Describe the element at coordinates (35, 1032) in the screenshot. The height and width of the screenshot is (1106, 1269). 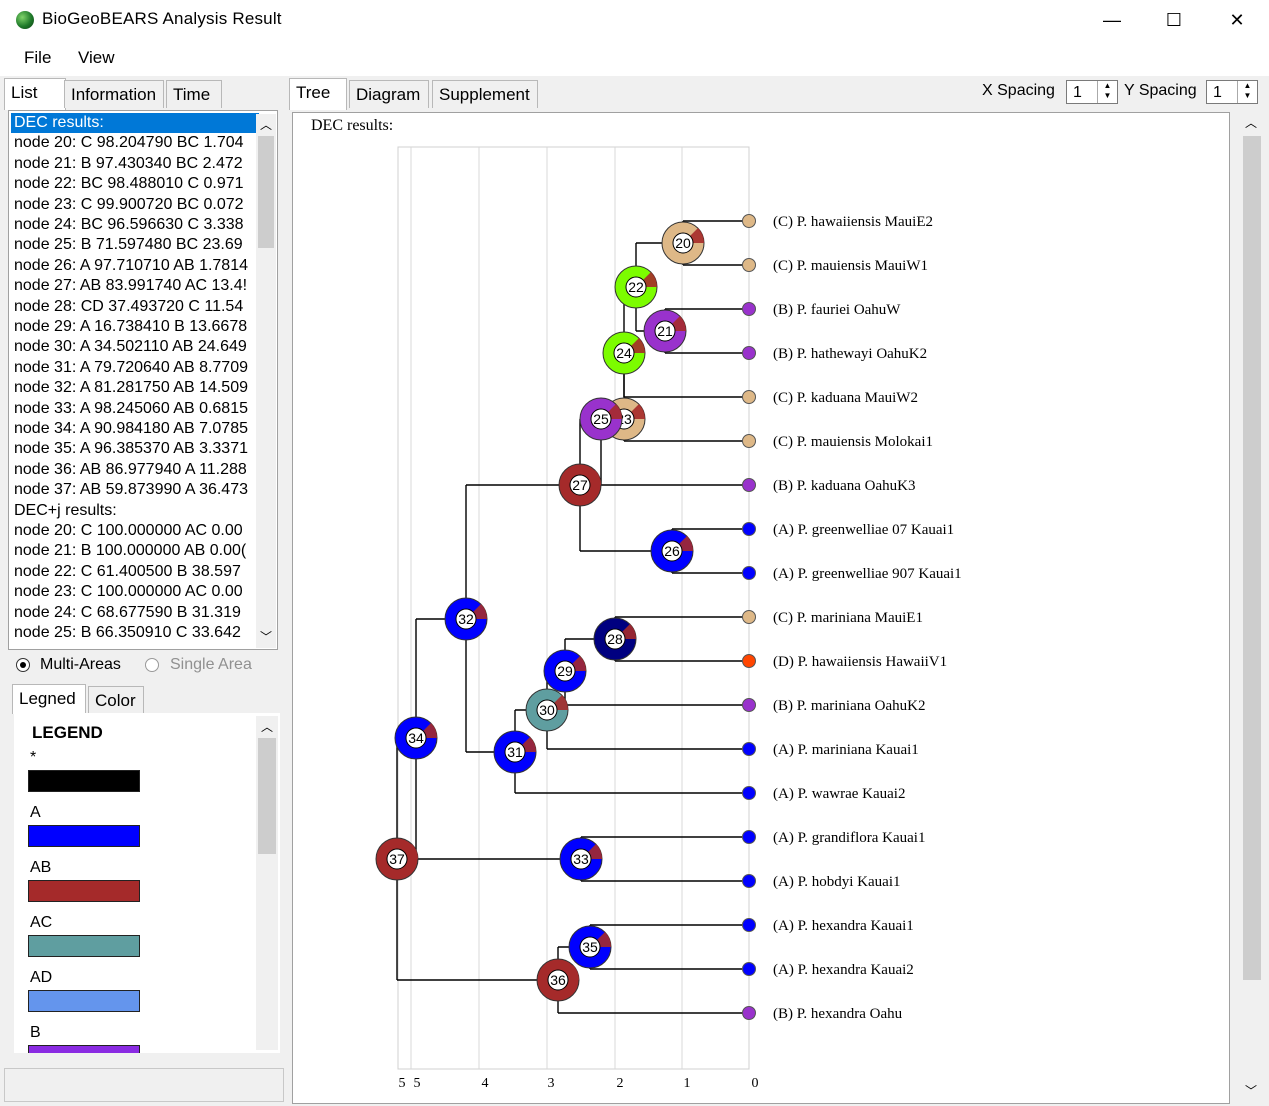
I see `legend-label: B` at that location.